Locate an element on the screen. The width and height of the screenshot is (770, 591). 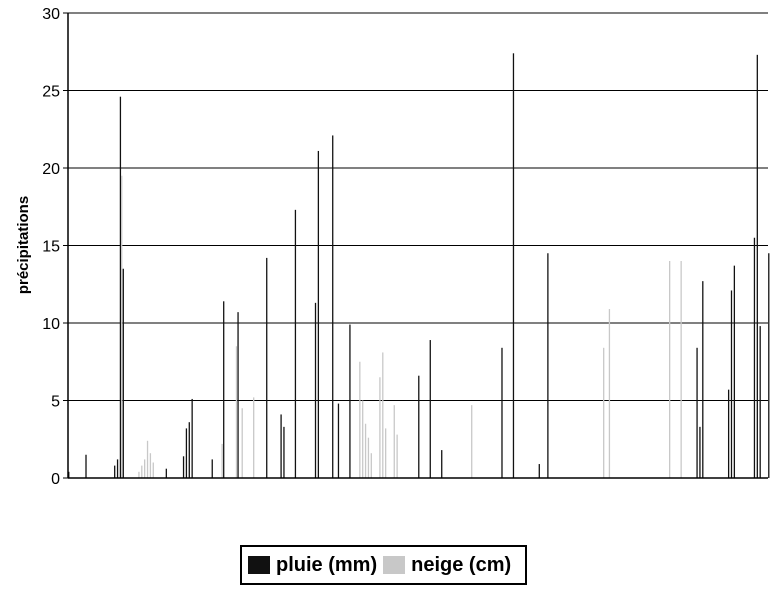
y-axis-title: précipitations is located at coordinates (23, 245).